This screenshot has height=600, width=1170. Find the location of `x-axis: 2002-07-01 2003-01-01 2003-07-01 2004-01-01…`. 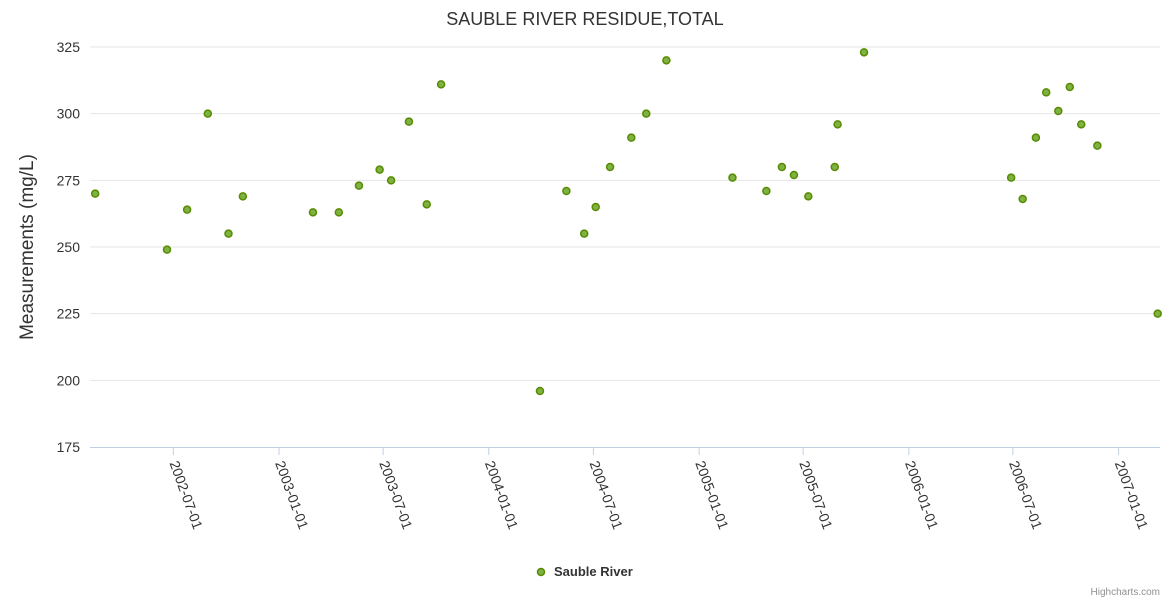

x-axis: 2002-07-01 2003-01-01 2003-07-01 2004-01-01… is located at coordinates (625, 489).